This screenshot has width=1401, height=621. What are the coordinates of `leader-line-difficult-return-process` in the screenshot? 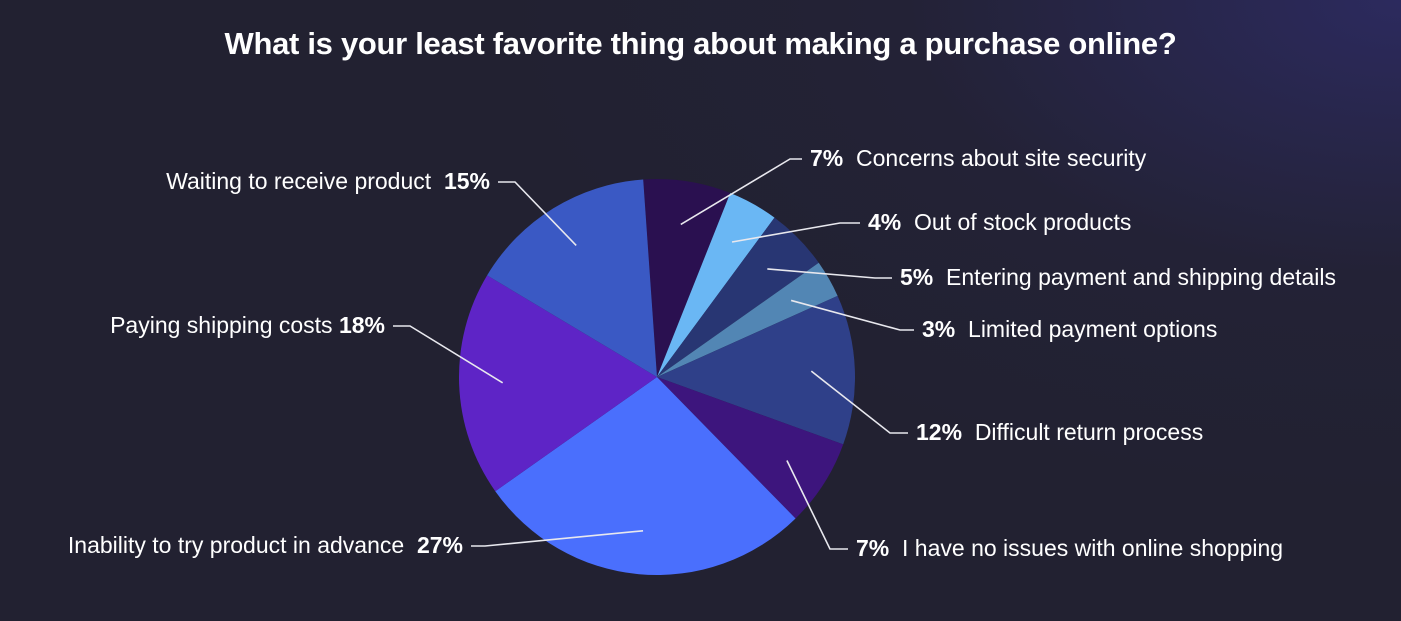 It's located at (859, 402).